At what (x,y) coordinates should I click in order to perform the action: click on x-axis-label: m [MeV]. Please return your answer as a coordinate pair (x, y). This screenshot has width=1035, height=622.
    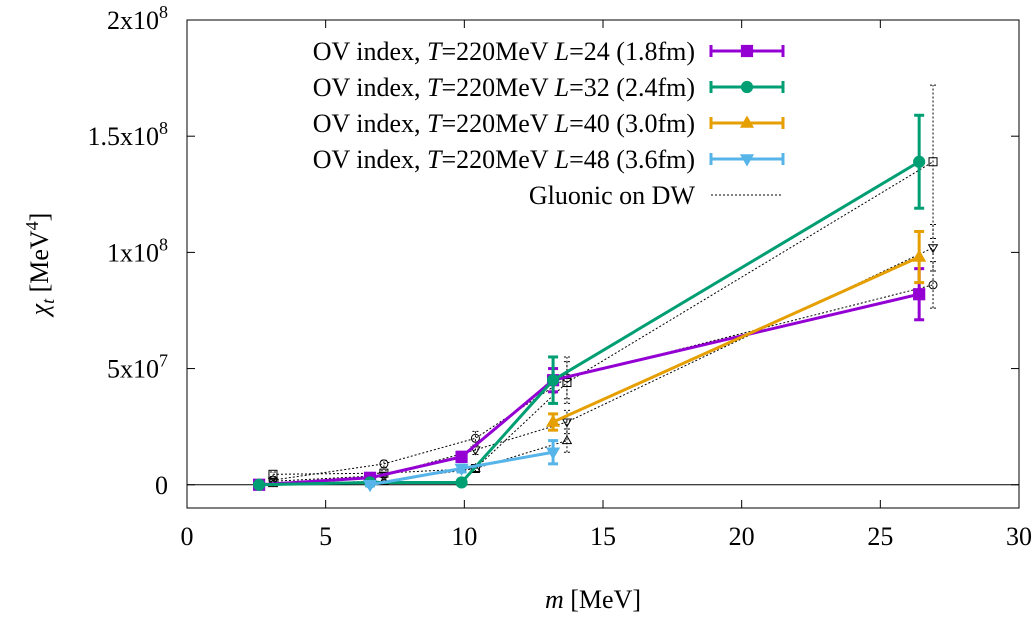
    Looking at the image, I should click on (593, 599).